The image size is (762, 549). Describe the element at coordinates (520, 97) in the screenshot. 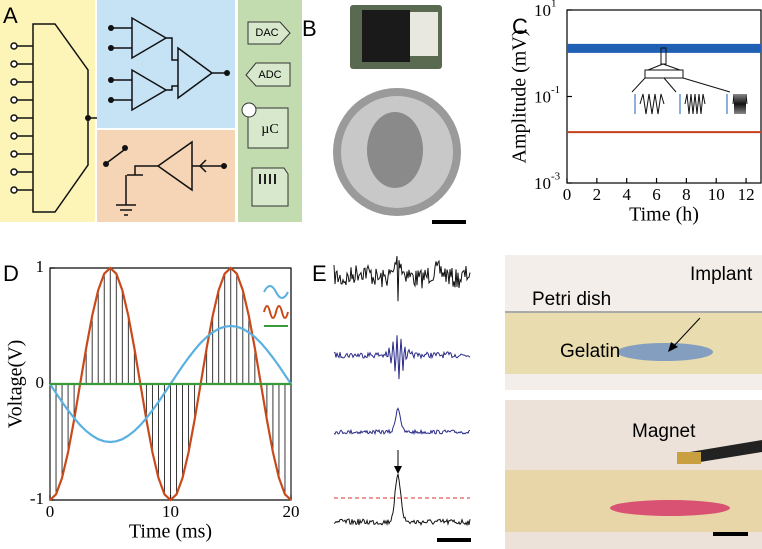

I see `y-axis-label: Amplitude (mV)` at that location.